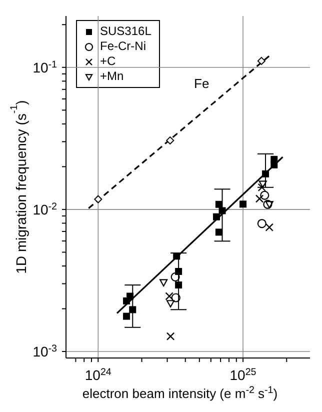 This screenshot has height=412, width=322. What do you see at coordinates (123, 46) in the screenshot?
I see `legend-label: Fe-Cr-Ni` at bounding box center [123, 46].